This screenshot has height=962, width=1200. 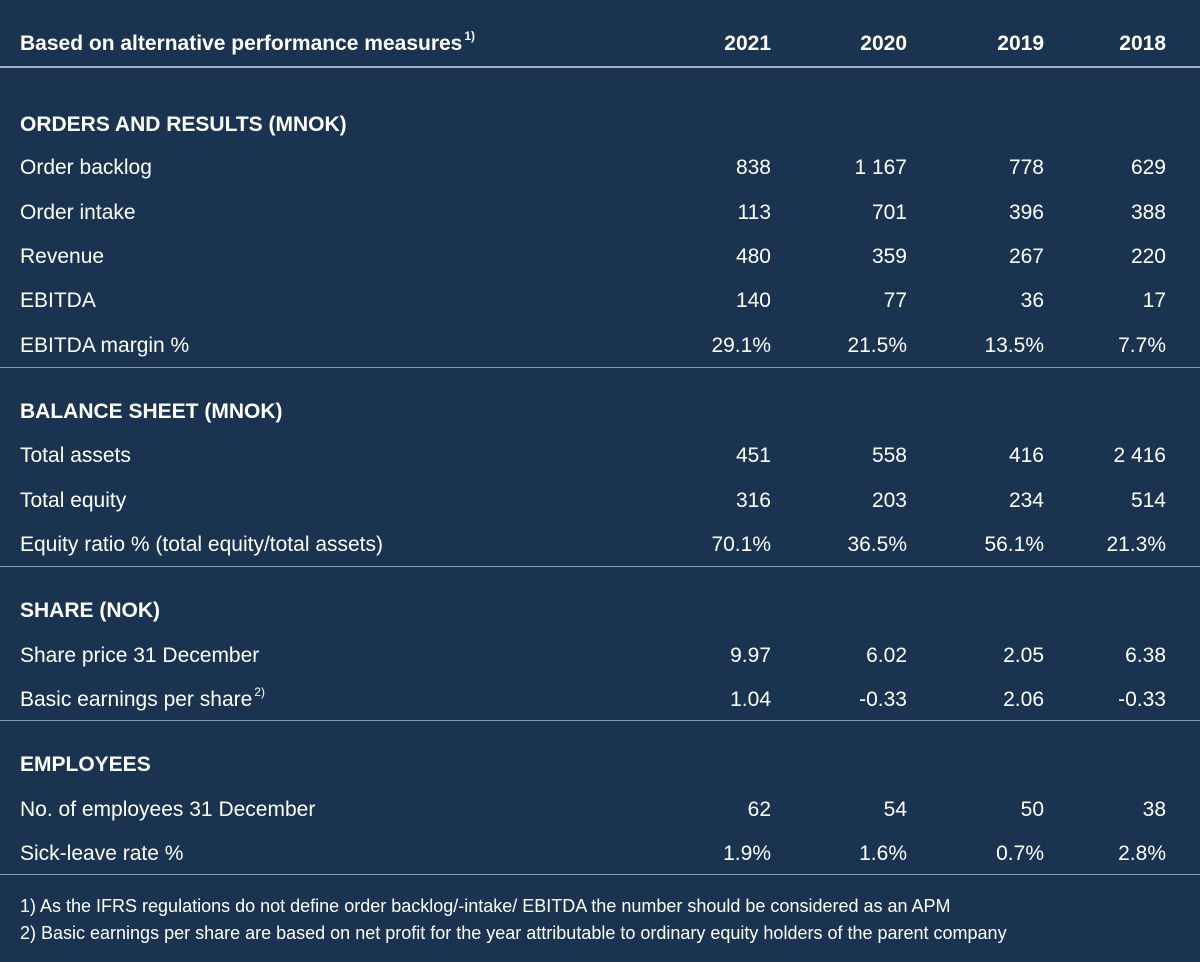 I want to click on header-footnote-ref: 1), so click(x=470, y=36).